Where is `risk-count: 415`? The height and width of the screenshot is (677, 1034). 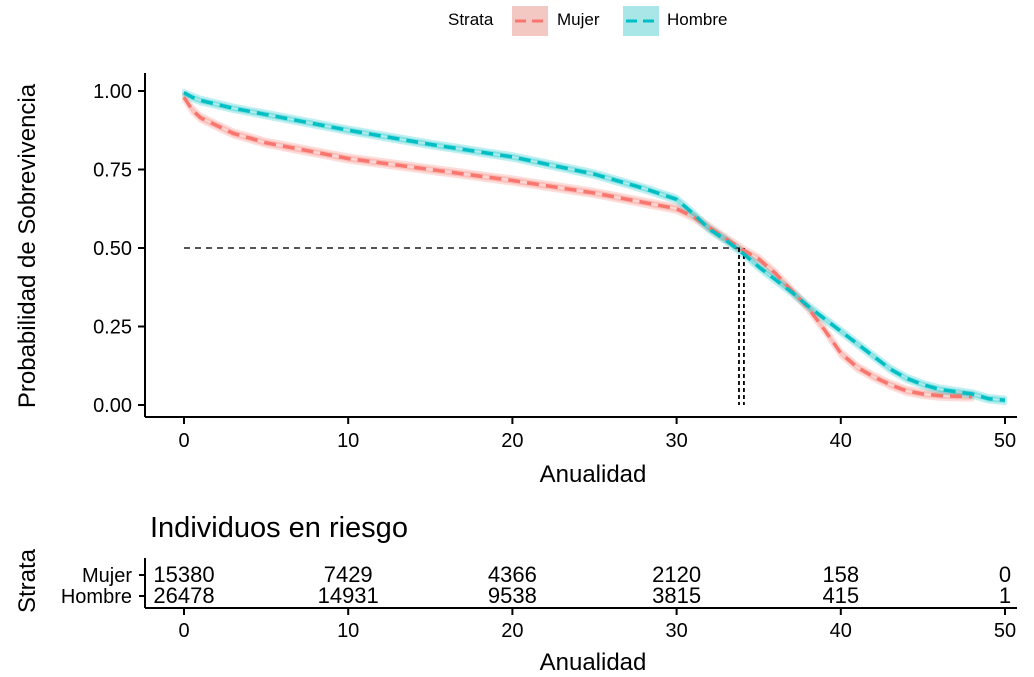 risk-count: 415 is located at coordinates (840, 595).